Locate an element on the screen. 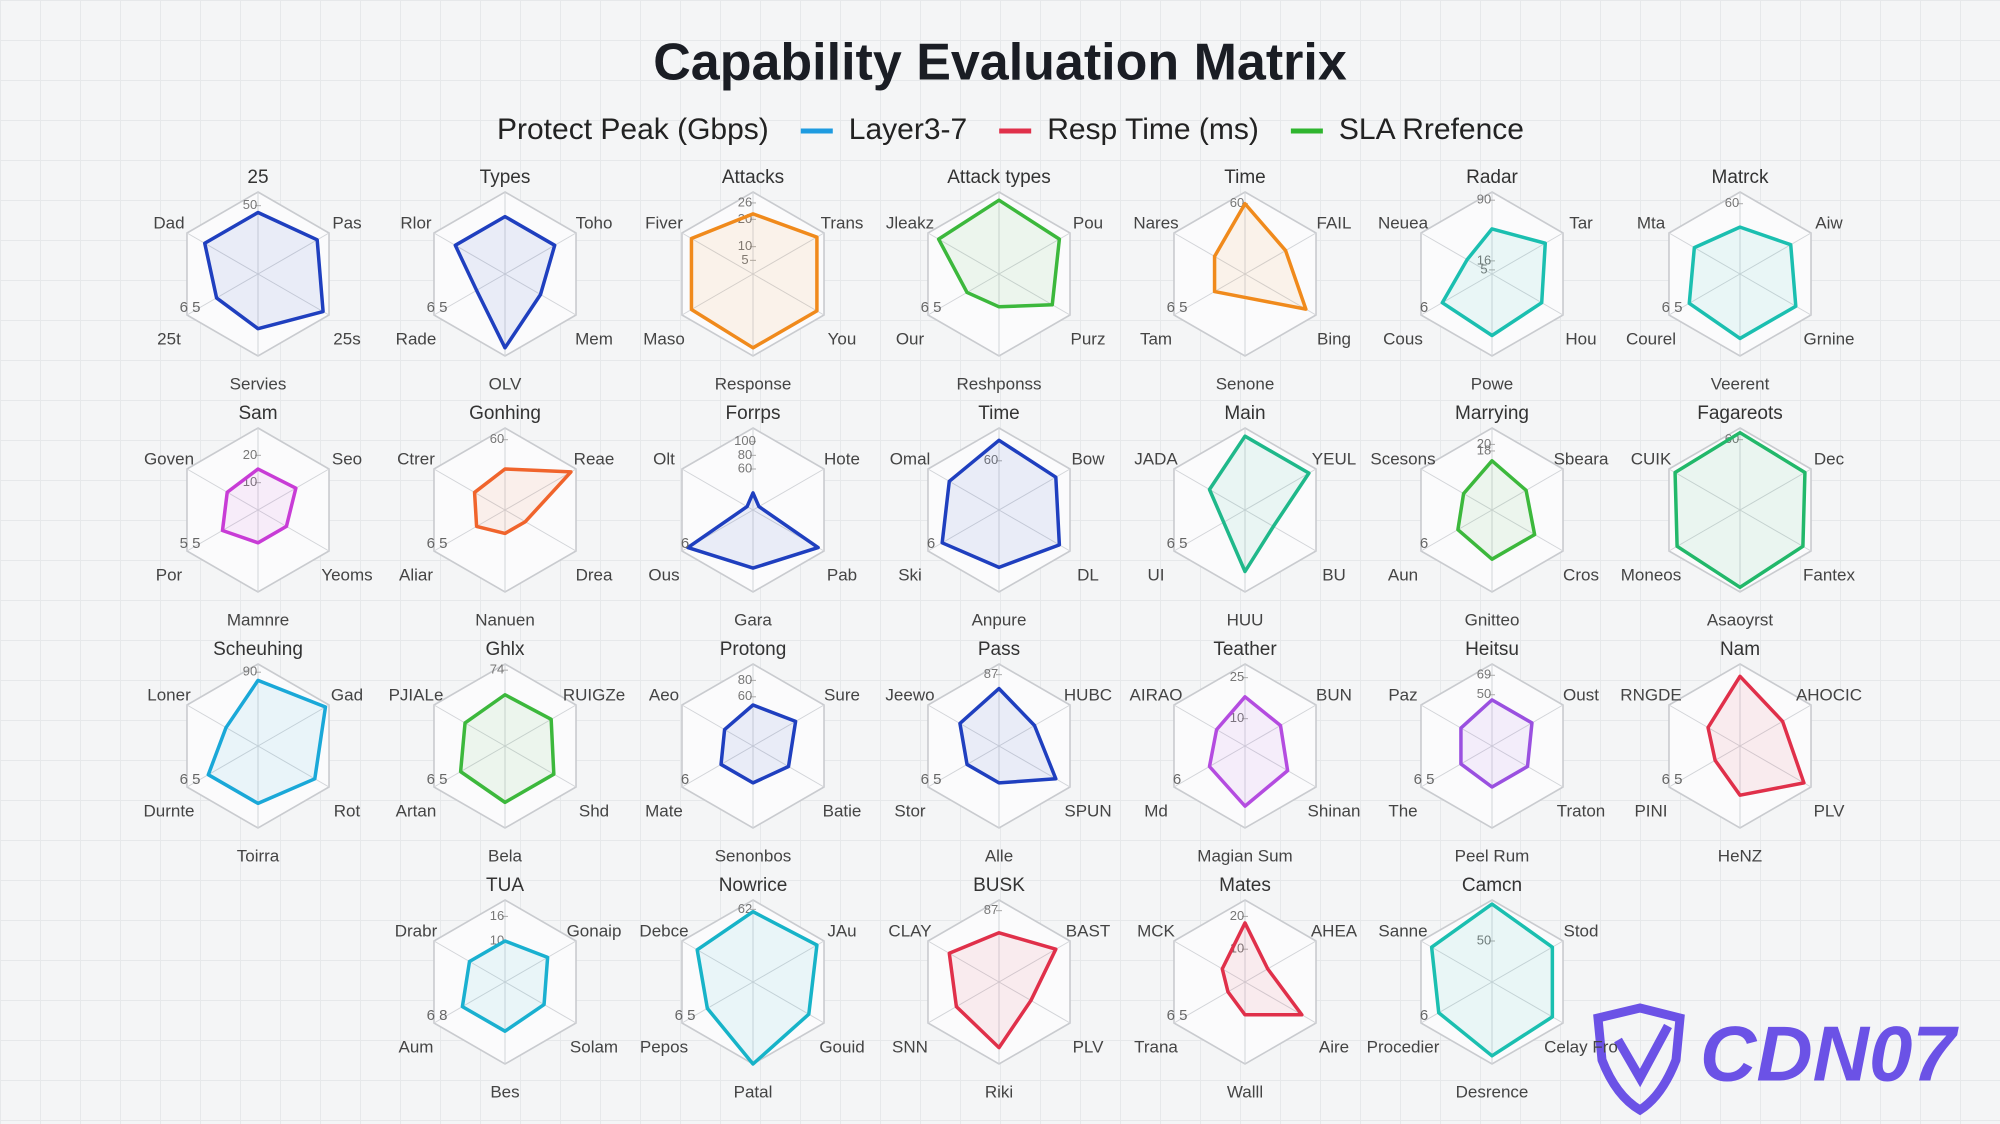 This screenshot has width=2000, height=1124. axis-label-vertical: Gara is located at coordinates (753, 619).